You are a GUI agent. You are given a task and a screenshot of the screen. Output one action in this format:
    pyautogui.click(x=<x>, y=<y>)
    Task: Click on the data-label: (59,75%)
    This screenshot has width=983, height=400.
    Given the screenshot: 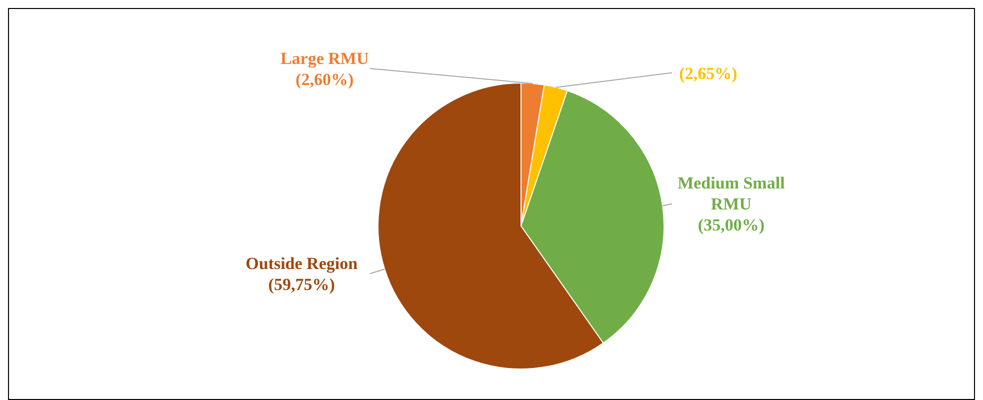 What is the action you would take?
    pyautogui.click(x=301, y=284)
    